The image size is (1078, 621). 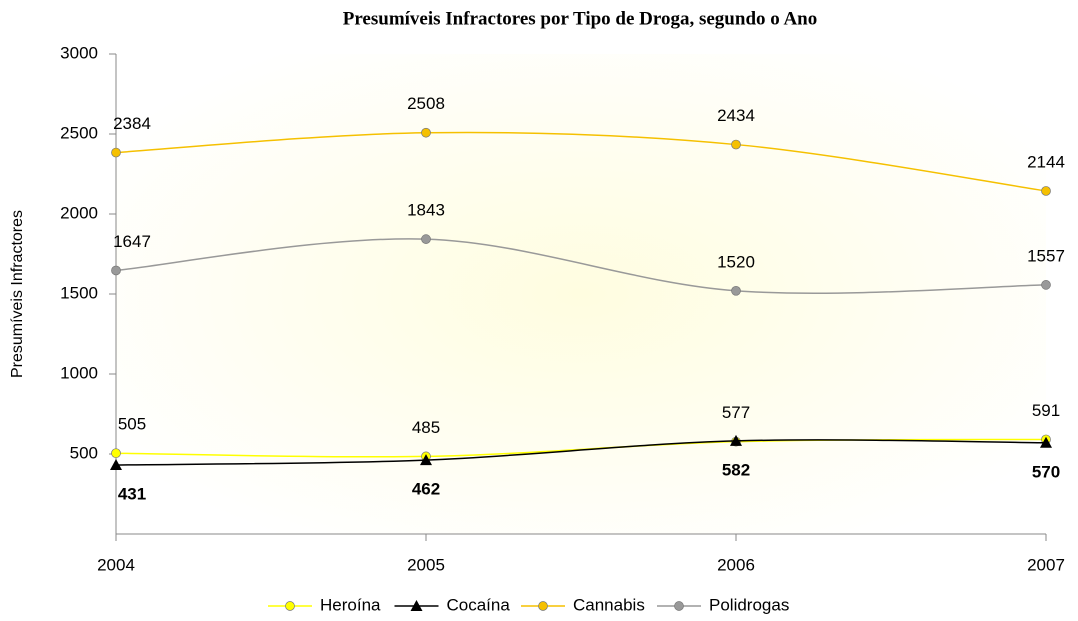 I want to click on data-label: 1557, so click(x=1046, y=255).